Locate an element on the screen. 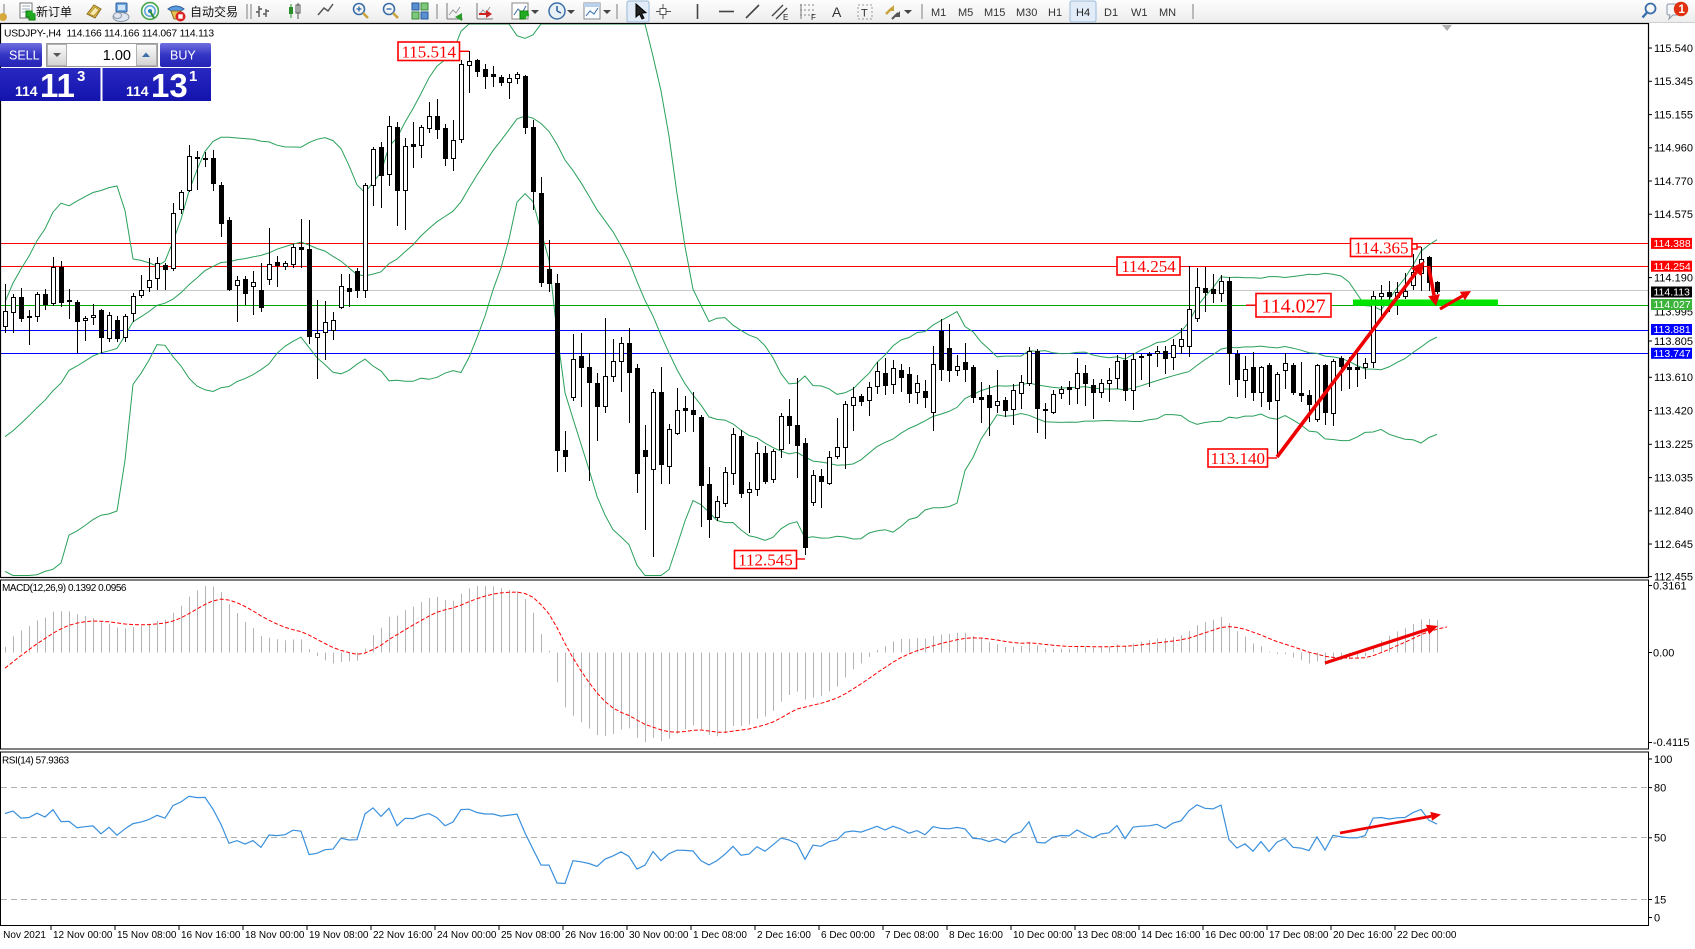 This screenshot has height=949, width=1695. svg-text: M1 is located at coordinates (938, 13).